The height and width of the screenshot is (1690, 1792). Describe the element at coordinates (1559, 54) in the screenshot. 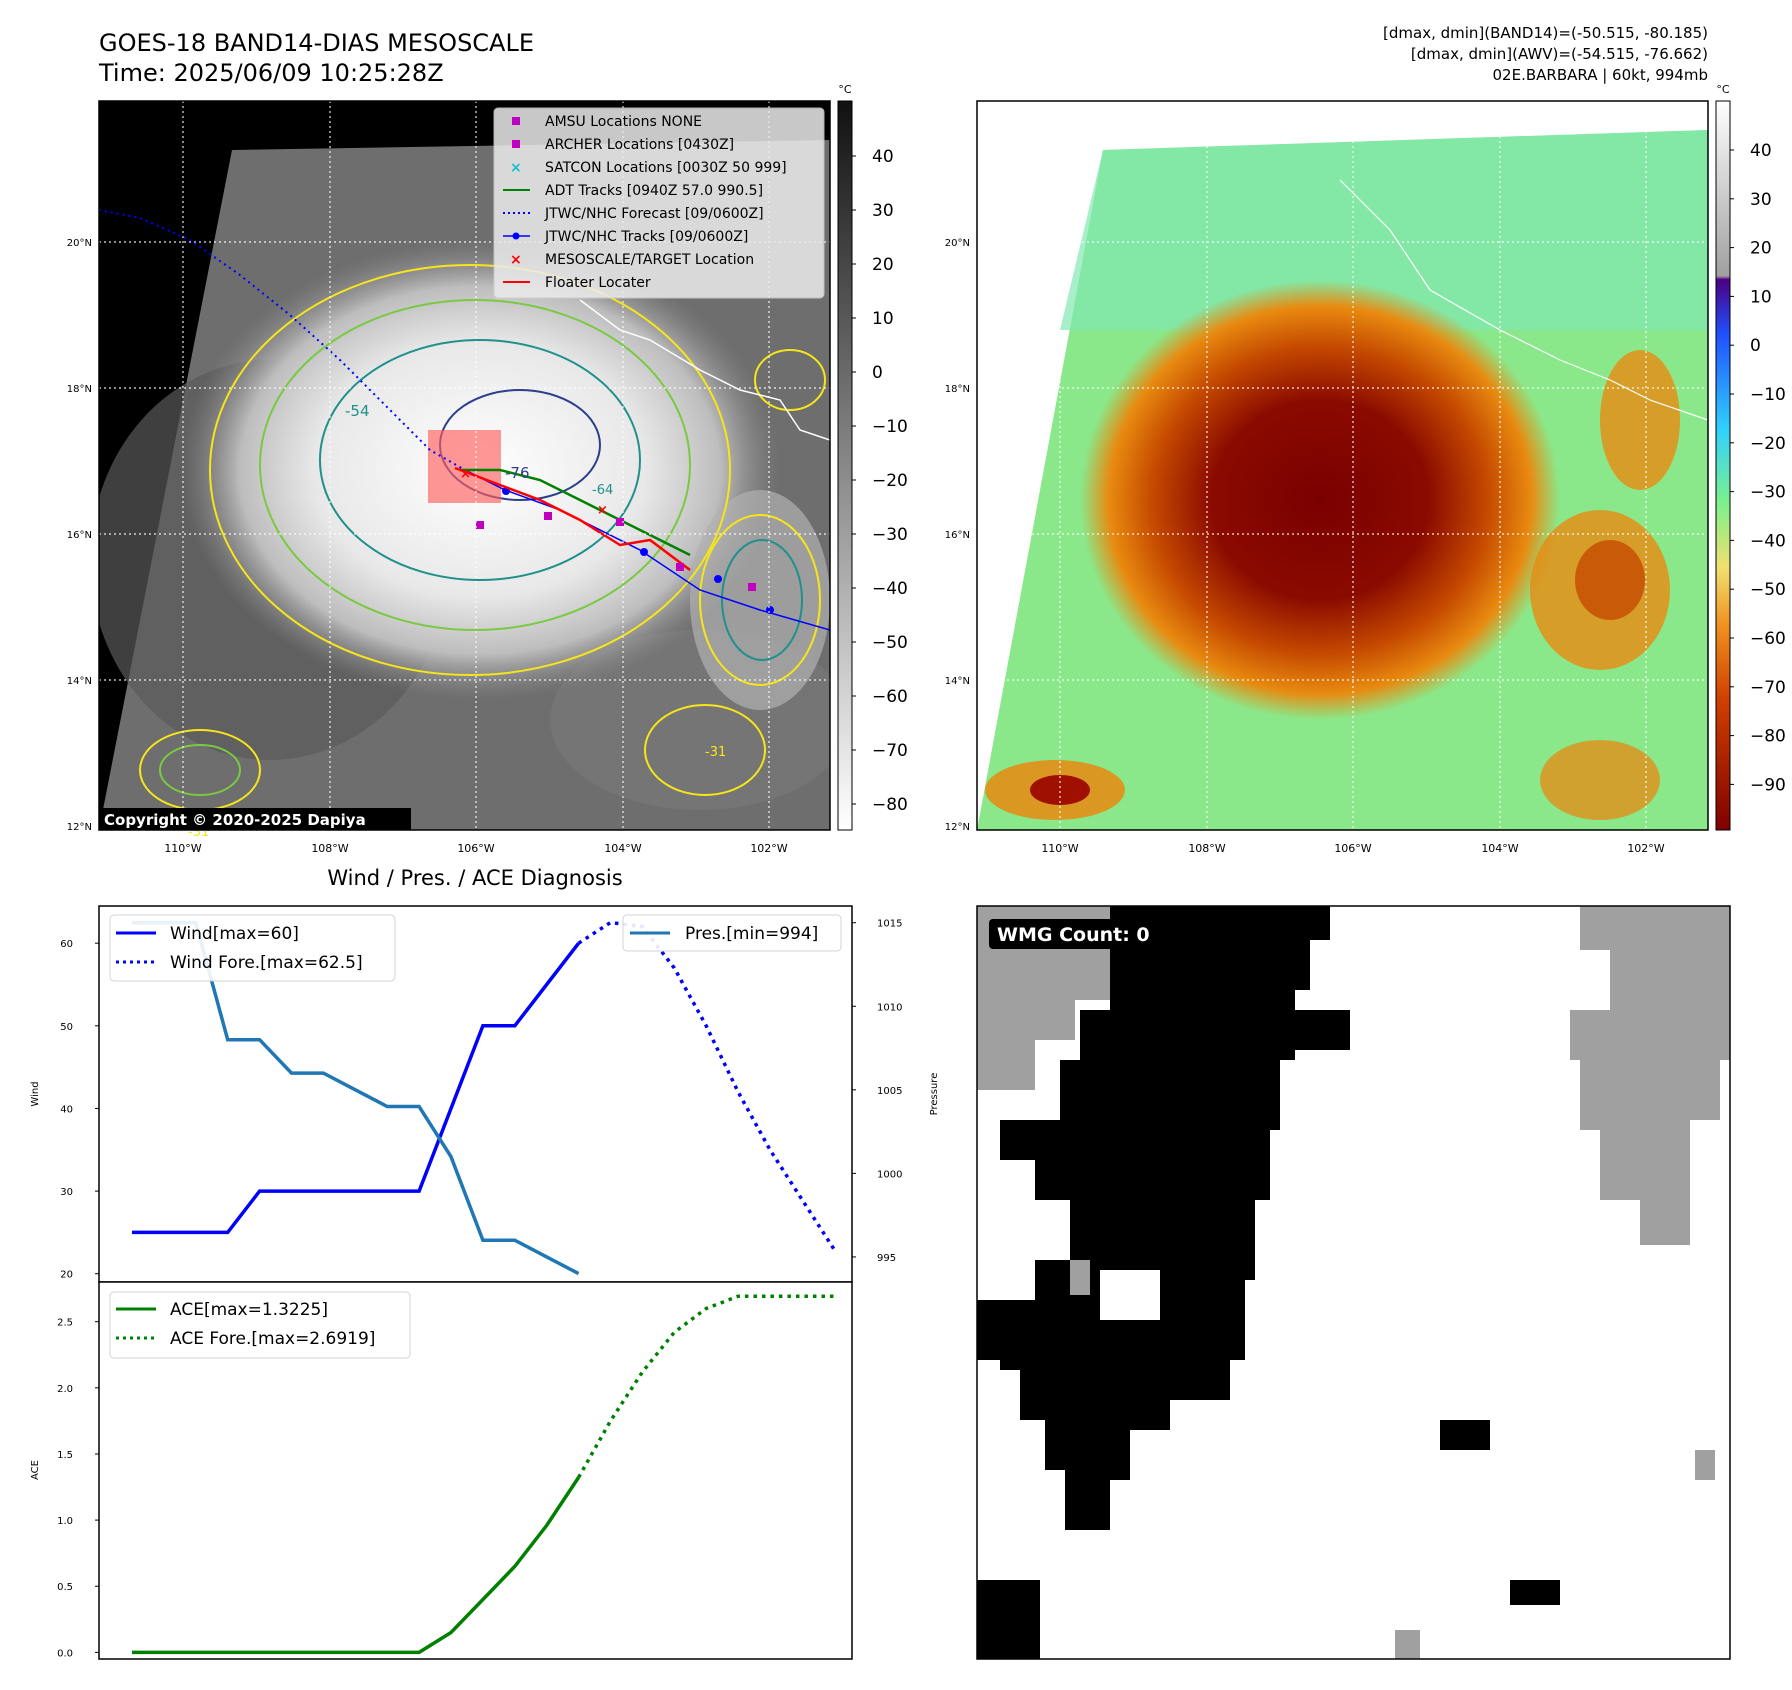

I see `info-line2: [dmax, dmin](AWV)=(-54.515, -76.662)` at that location.